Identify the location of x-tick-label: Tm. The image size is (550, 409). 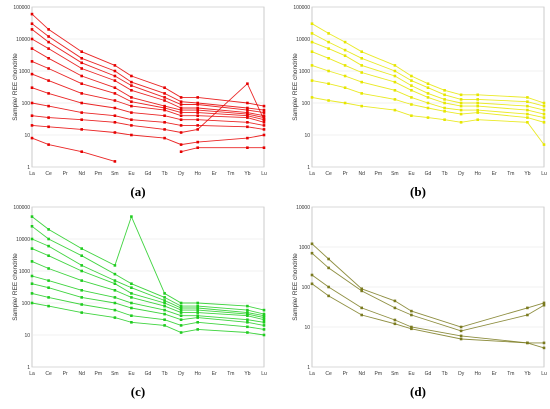
(230, 374).